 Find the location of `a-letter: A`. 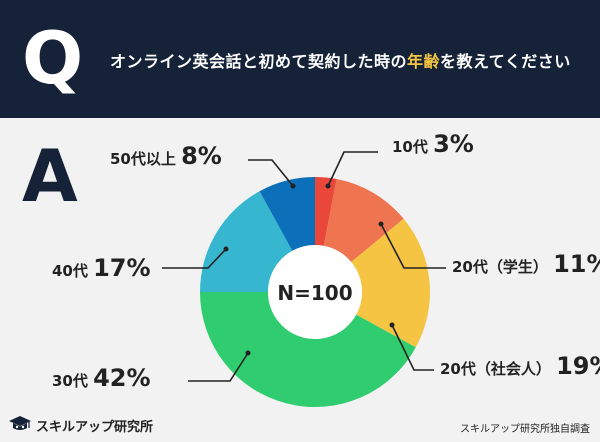

a-letter: A is located at coordinates (50, 176).